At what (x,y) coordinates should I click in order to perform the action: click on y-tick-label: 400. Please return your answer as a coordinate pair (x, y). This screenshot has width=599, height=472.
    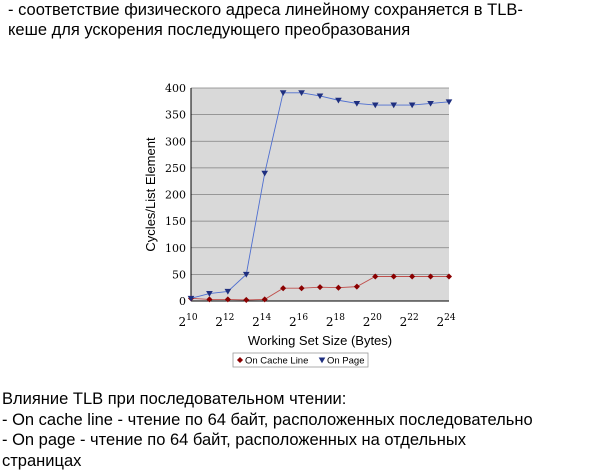
    Looking at the image, I should click on (175, 88).